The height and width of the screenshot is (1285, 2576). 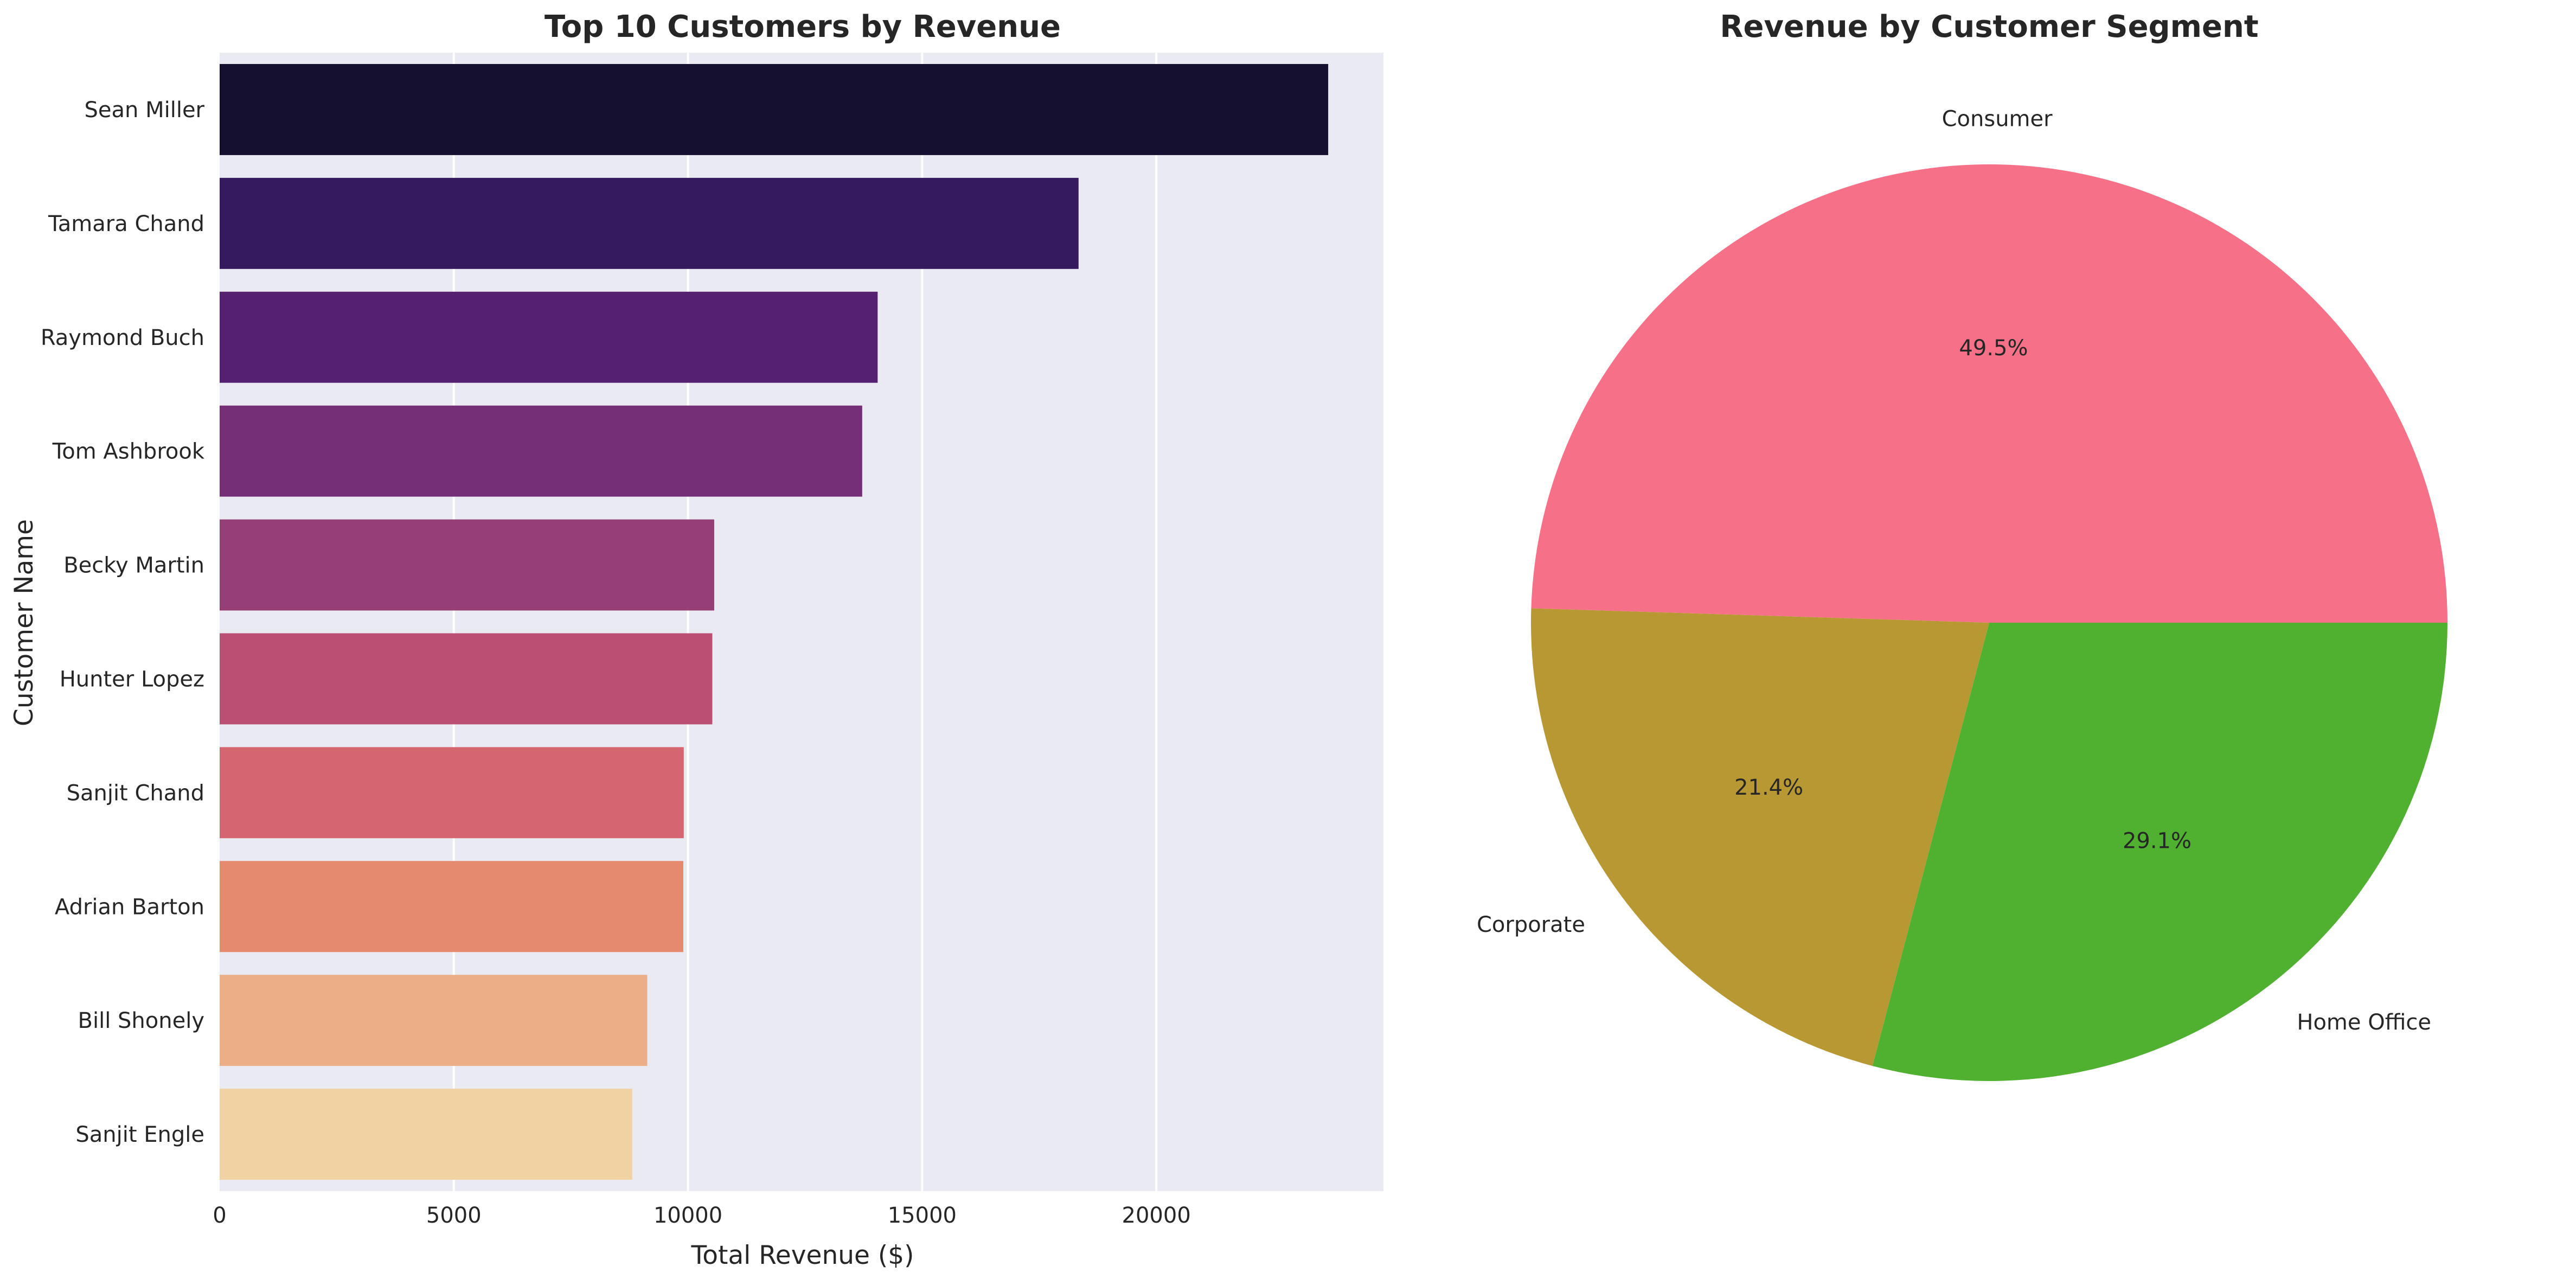 What do you see at coordinates (1962, 595) in the screenshot?
I see `pie-percent-labels: 49.5% 21.4% 29.1%` at bounding box center [1962, 595].